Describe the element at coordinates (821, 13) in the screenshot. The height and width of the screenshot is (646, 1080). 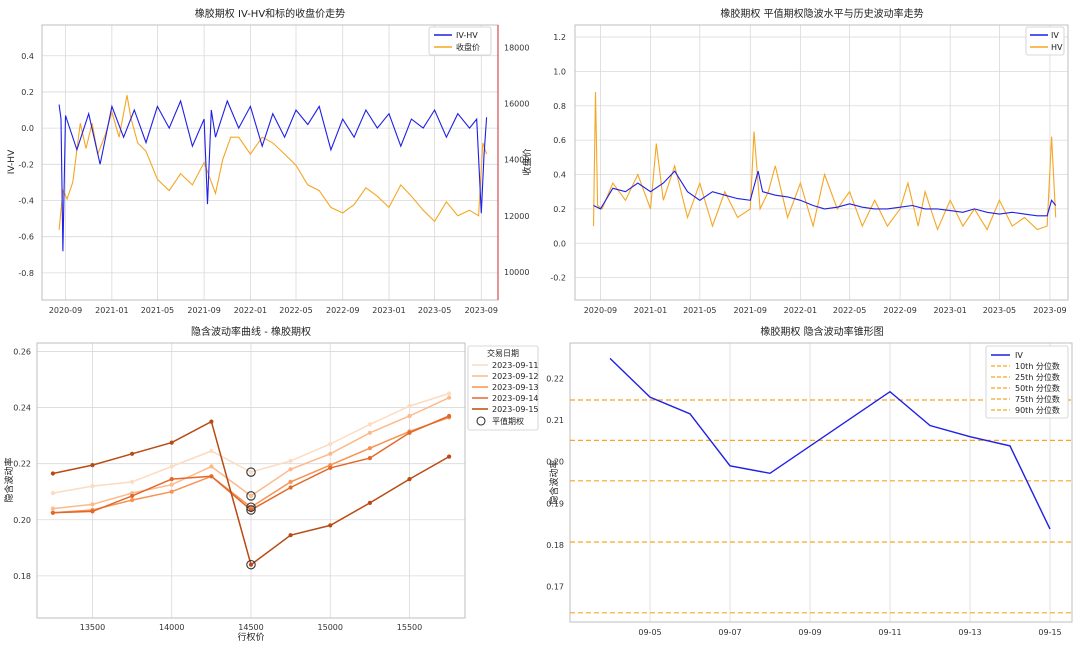
I see `chart-title: 橡胶期权 平值期权隐波水平与历史波动率走势` at that location.